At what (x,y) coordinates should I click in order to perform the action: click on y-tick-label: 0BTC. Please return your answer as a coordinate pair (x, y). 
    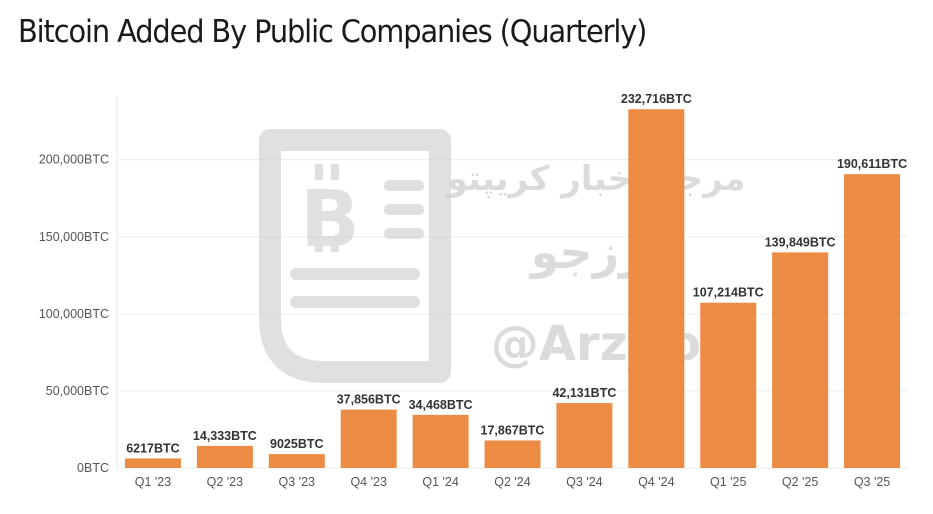
    Looking at the image, I should click on (93, 468).